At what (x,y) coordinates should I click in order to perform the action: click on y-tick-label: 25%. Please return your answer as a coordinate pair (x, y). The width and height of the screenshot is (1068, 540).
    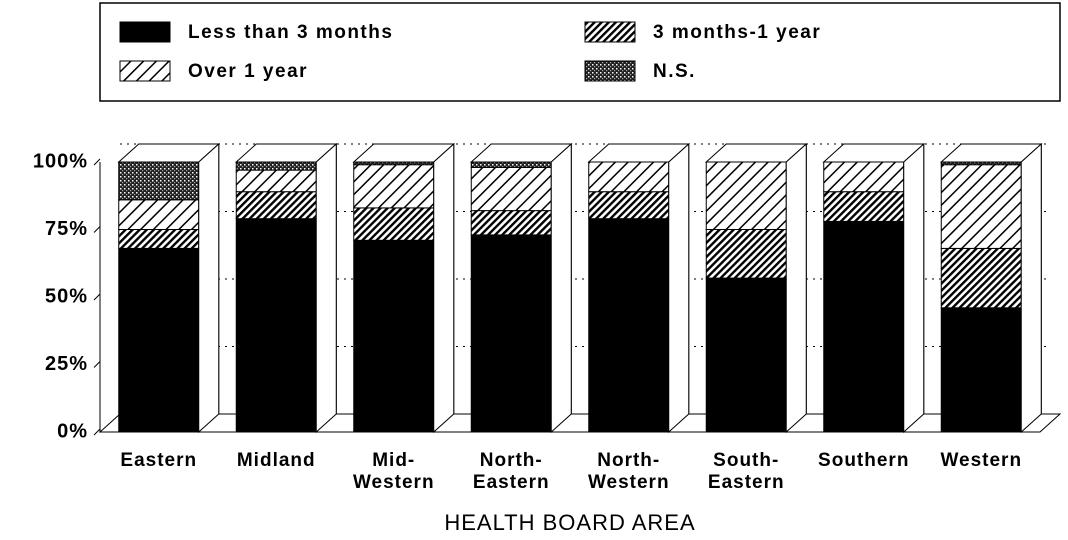
    Looking at the image, I should click on (66, 364).